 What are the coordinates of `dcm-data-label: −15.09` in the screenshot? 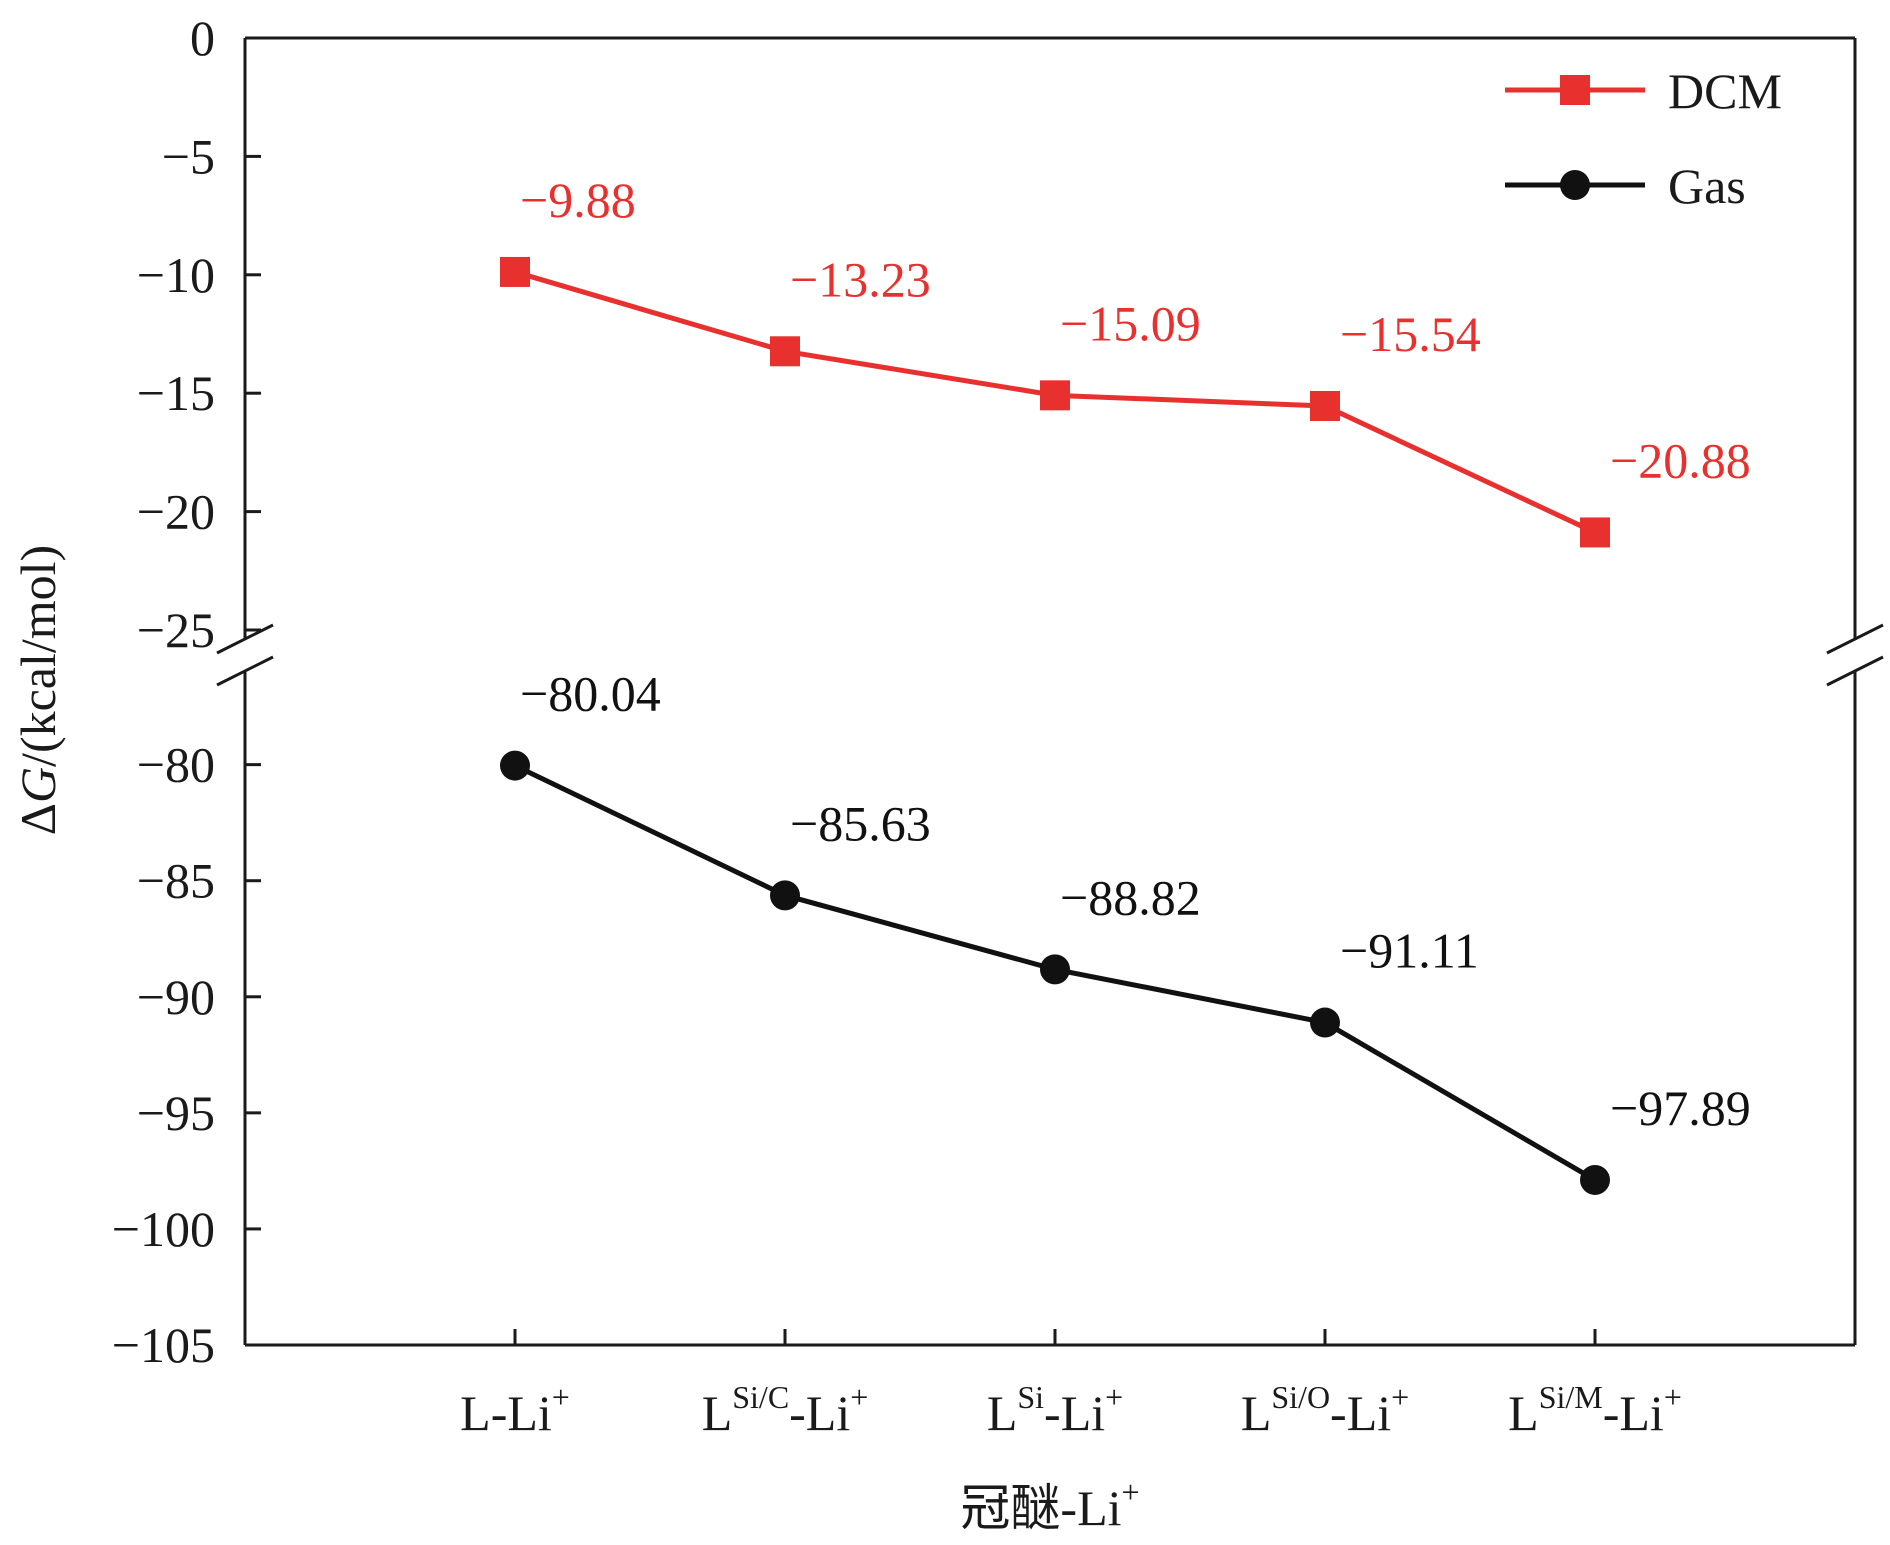 It's located at (1130, 323).